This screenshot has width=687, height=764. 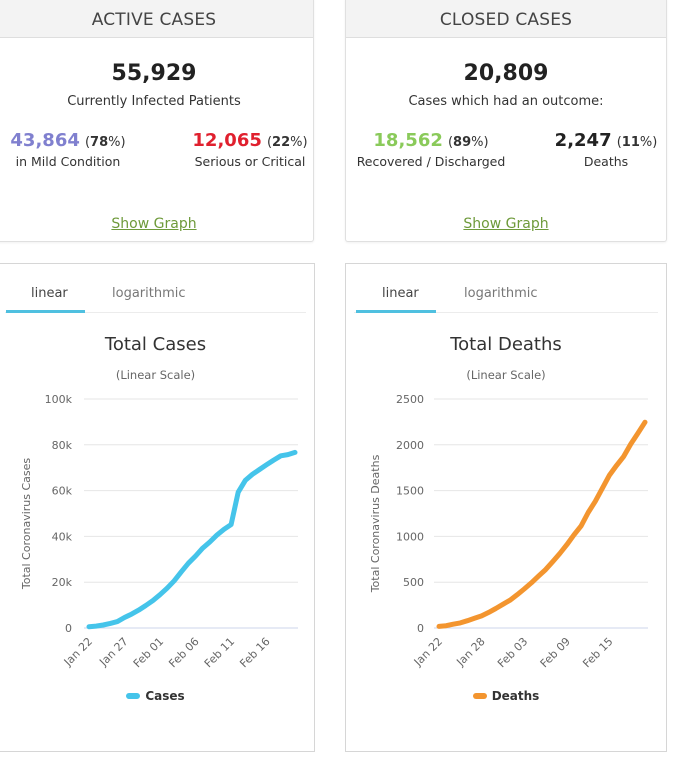 I want to click on y-axis-label: Total Coronavirus Deaths, so click(x=375, y=523).